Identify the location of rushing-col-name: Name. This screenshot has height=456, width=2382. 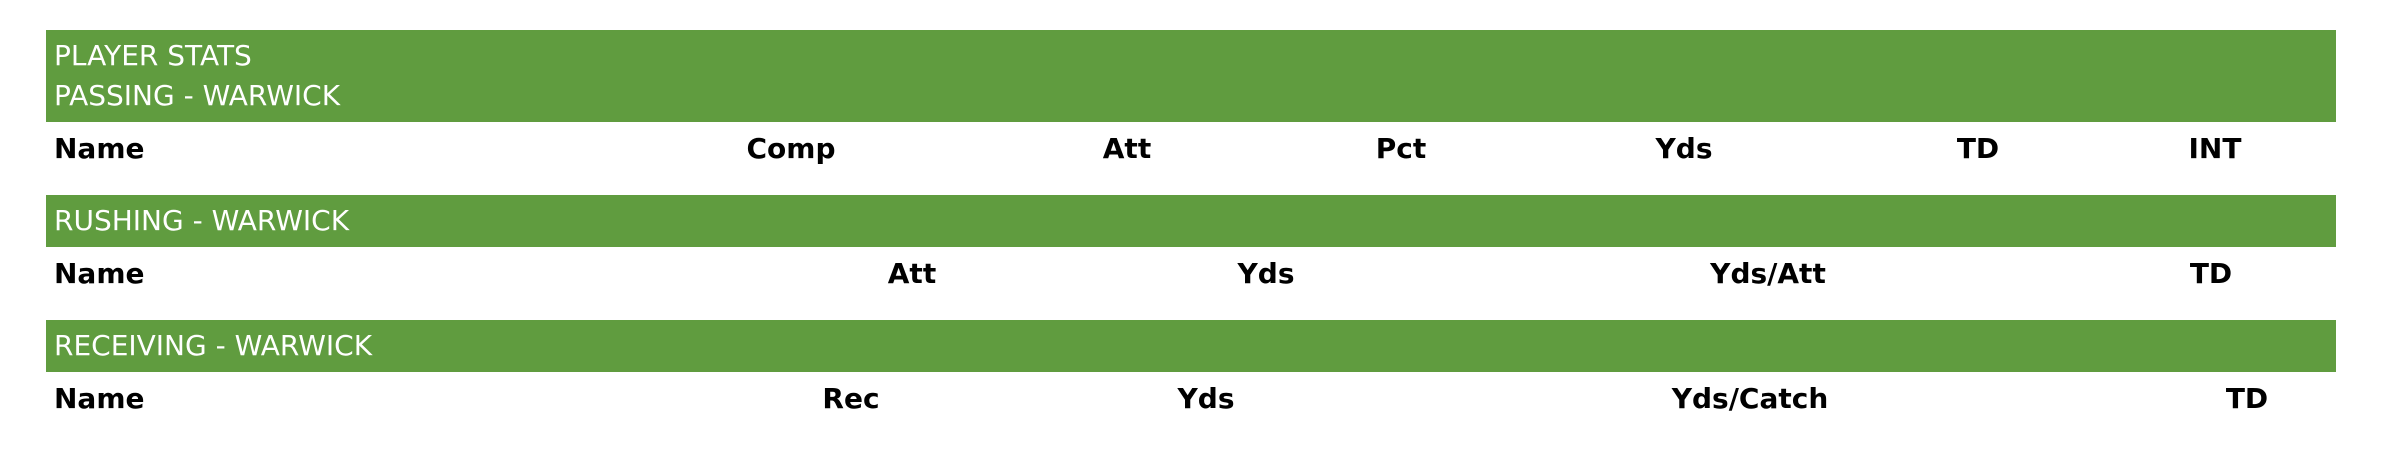
(99, 273).